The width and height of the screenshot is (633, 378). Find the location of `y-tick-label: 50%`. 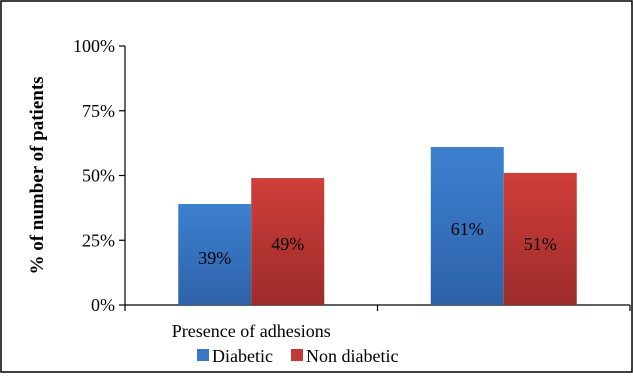

y-tick-label: 50% is located at coordinates (98, 176).